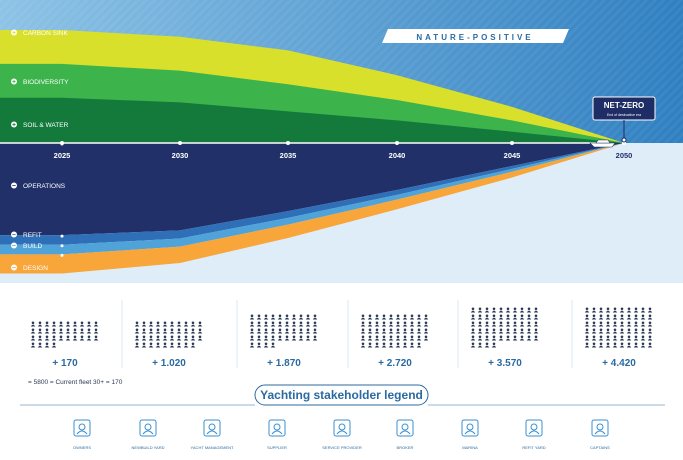 Image resolution: width=683 pixels, height=460 pixels. Describe the element at coordinates (474, 37) in the screenshot. I see `nature-positive-label: NATURE-POSITIVE` at that location.